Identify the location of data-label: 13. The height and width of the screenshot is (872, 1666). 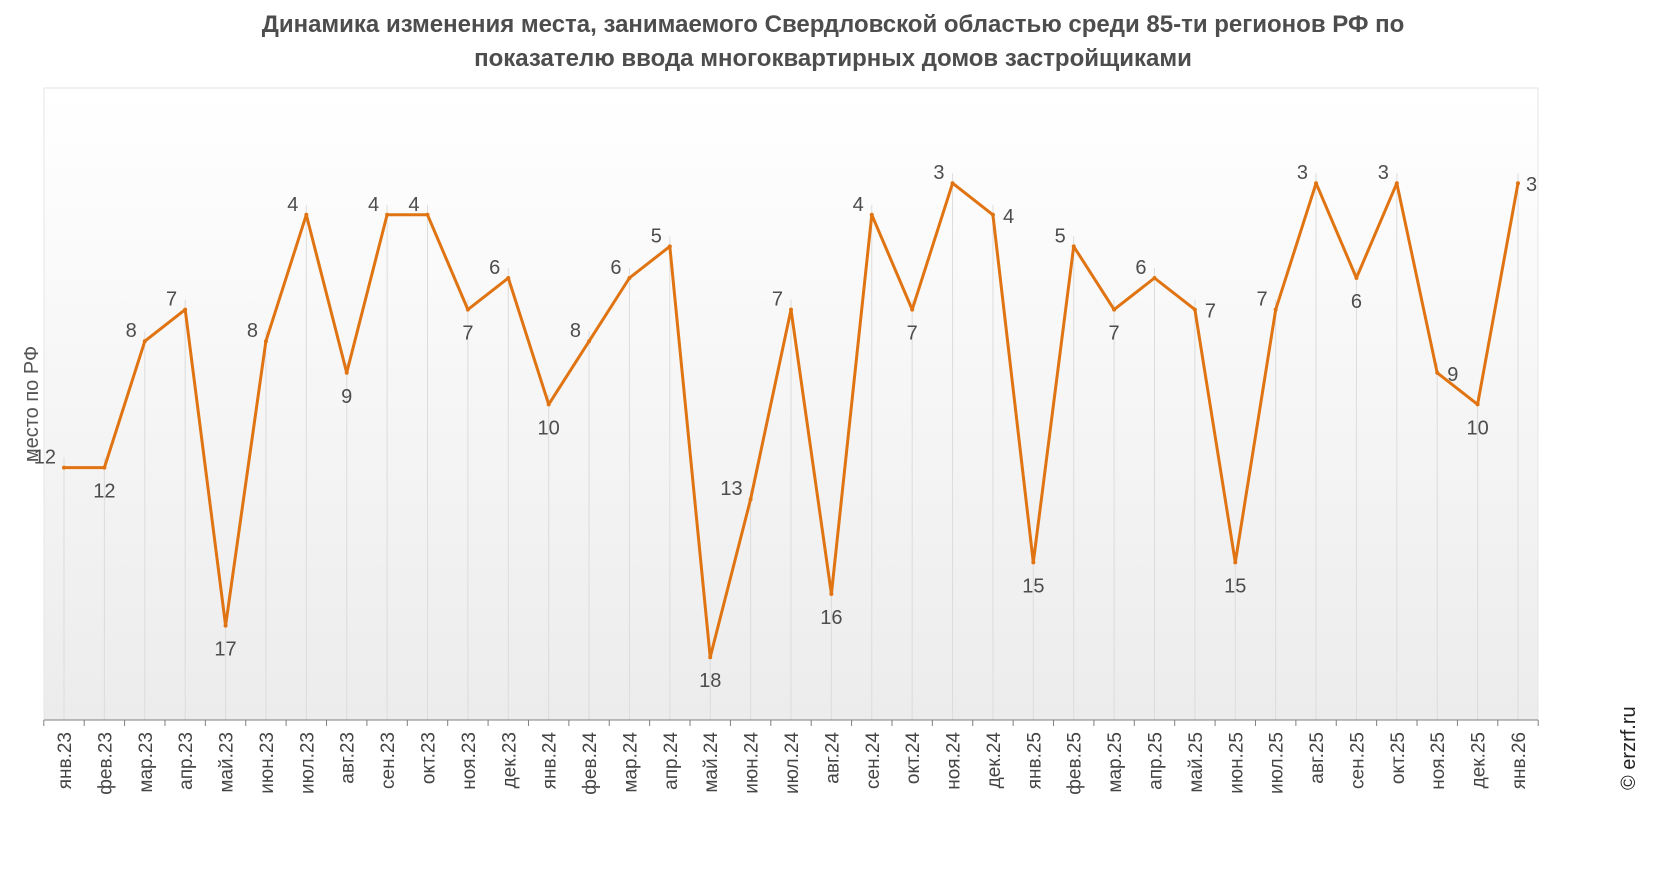
(731, 489).